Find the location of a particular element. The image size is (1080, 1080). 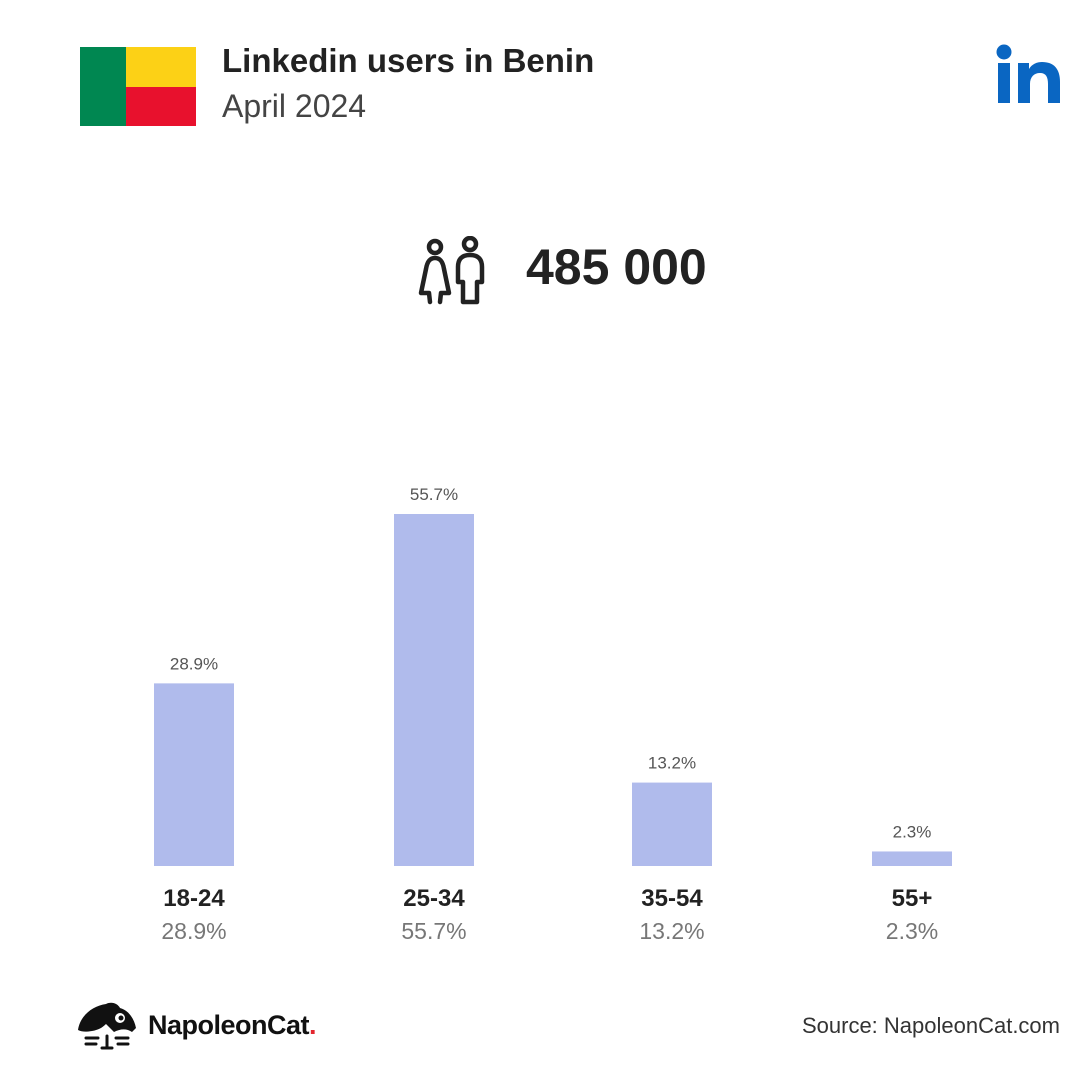

category-label: 35-54 is located at coordinates (672, 898).